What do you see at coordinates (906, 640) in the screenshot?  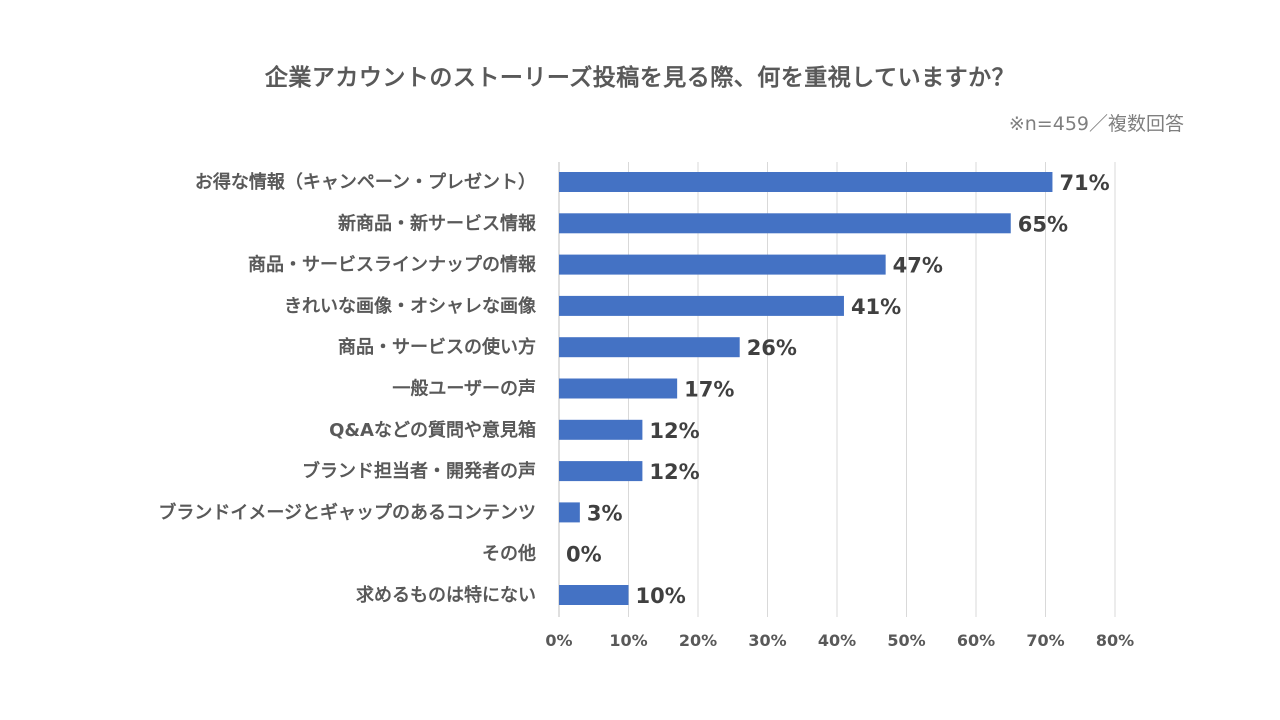 I see `x-tick-label: 50%` at bounding box center [906, 640].